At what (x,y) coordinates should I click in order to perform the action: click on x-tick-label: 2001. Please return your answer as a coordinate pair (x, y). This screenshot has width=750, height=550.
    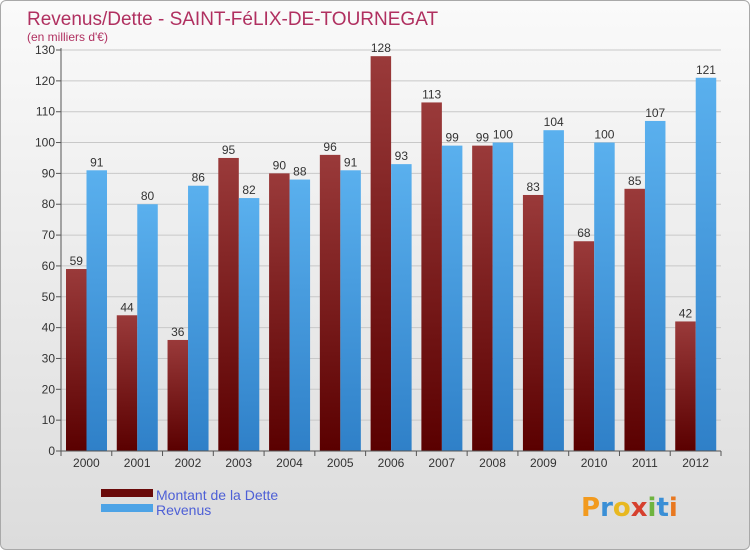
    Looking at the image, I should click on (137, 463).